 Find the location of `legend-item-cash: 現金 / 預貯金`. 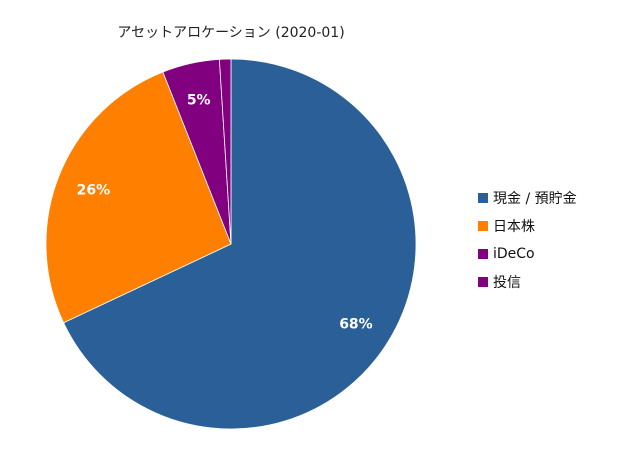

legend-item-cash: 現金 / 預貯金 is located at coordinates (527, 198).